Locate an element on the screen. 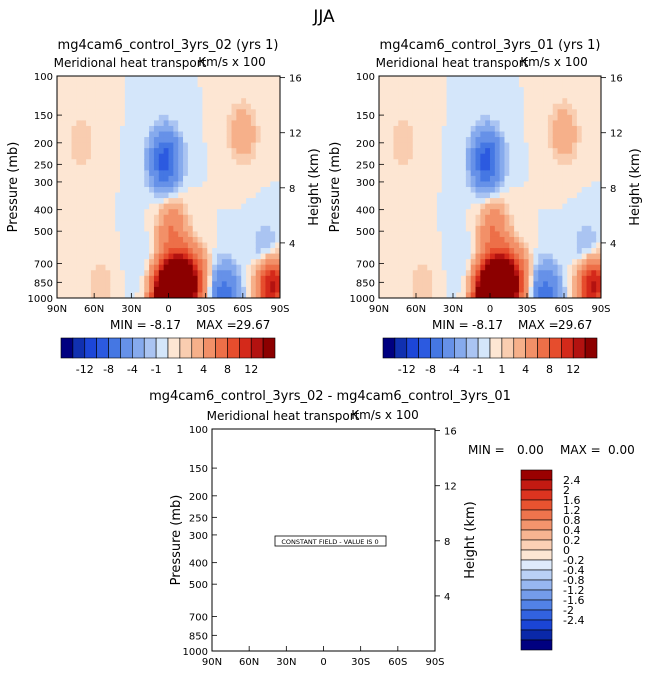 Image resolution: width=649 pixels, height=676 pixels. panel-b-x-tick-label: 30S is located at coordinates (526, 309).